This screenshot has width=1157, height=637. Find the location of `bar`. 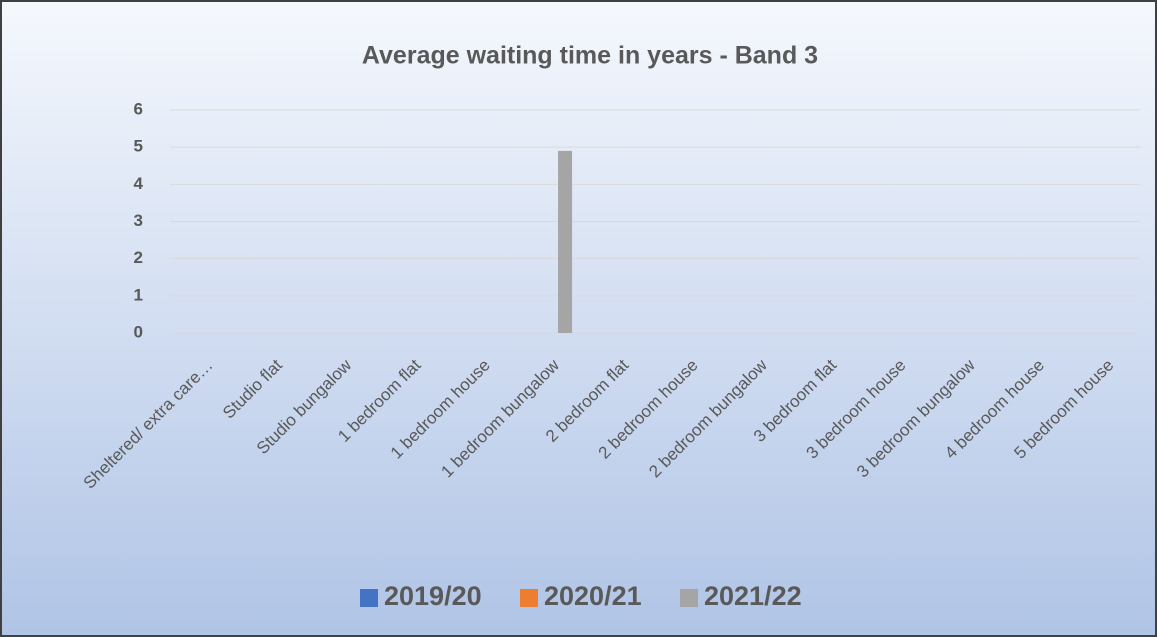

bar is located at coordinates (565, 241).